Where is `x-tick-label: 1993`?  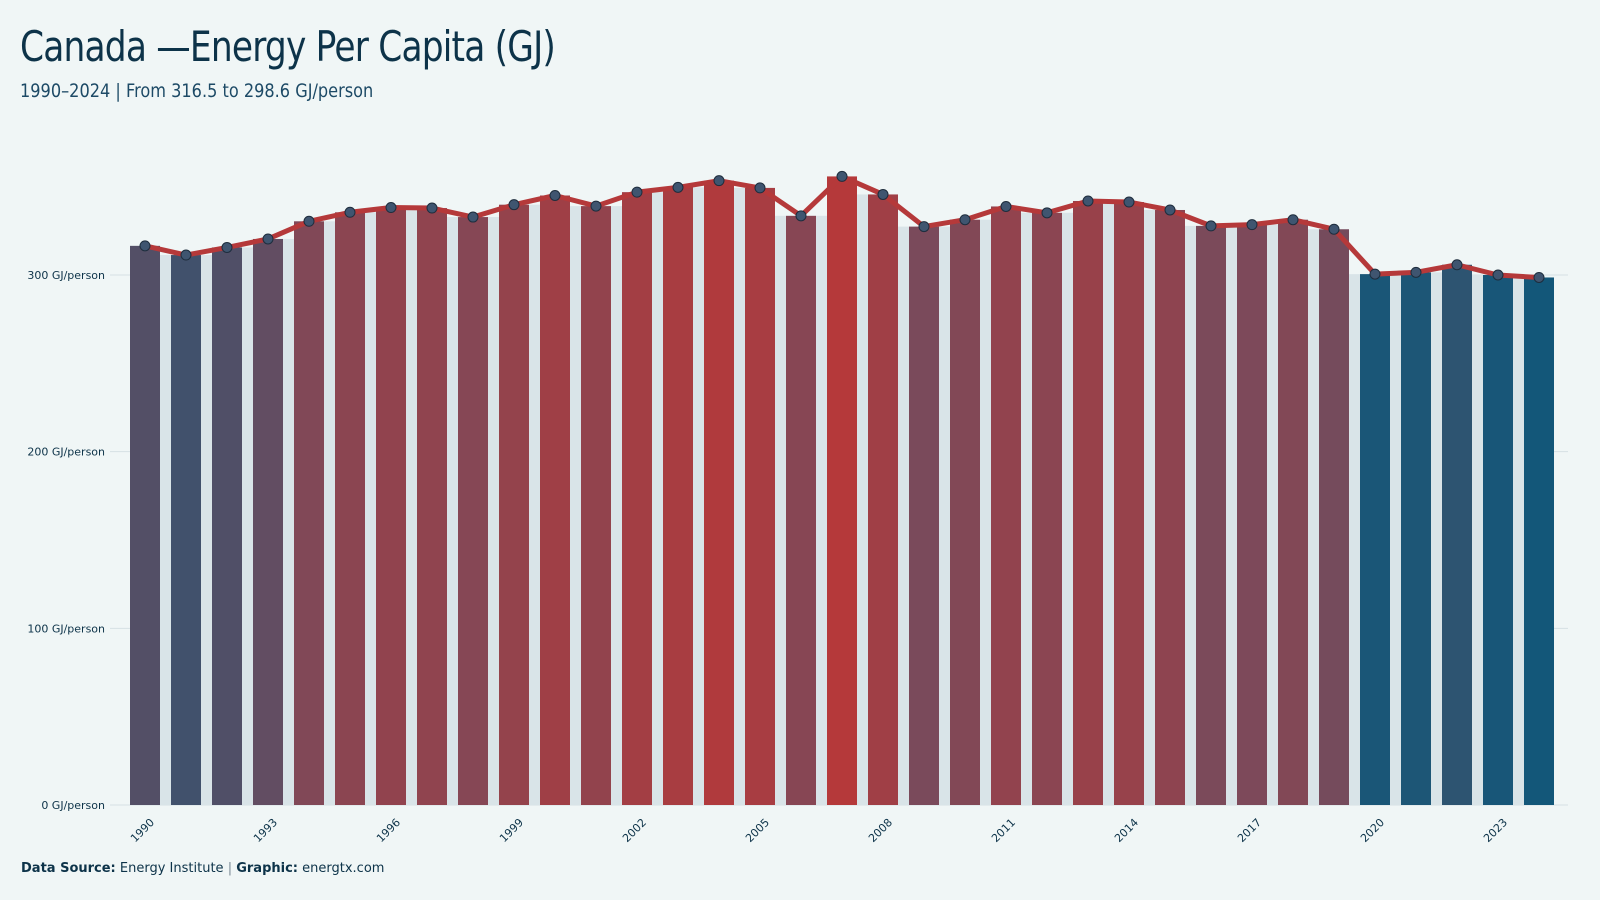
x-tick-label: 1993 is located at coordinates (265, 830).